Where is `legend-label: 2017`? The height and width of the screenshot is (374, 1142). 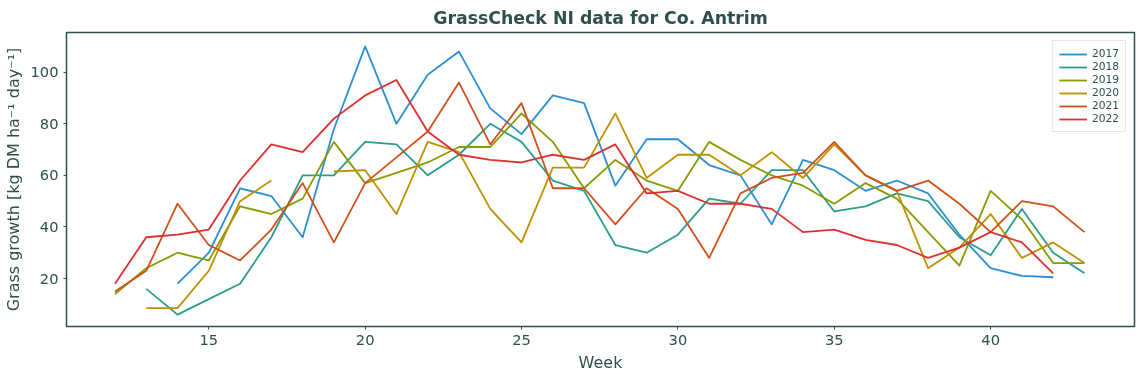
legend-label: 2017 is located at coordinates (1105, 53).